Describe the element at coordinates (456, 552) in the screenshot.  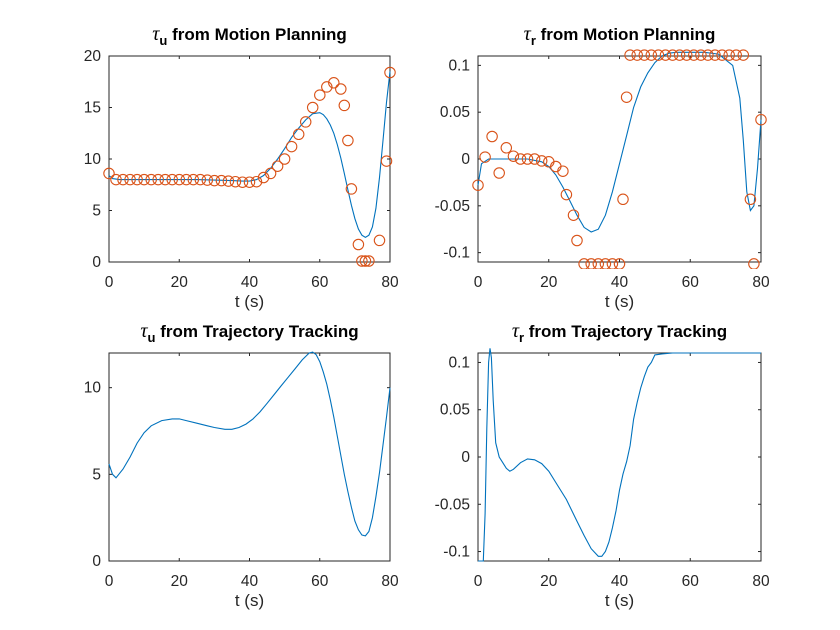
I see `y-tick-label: -0.1` at that location.